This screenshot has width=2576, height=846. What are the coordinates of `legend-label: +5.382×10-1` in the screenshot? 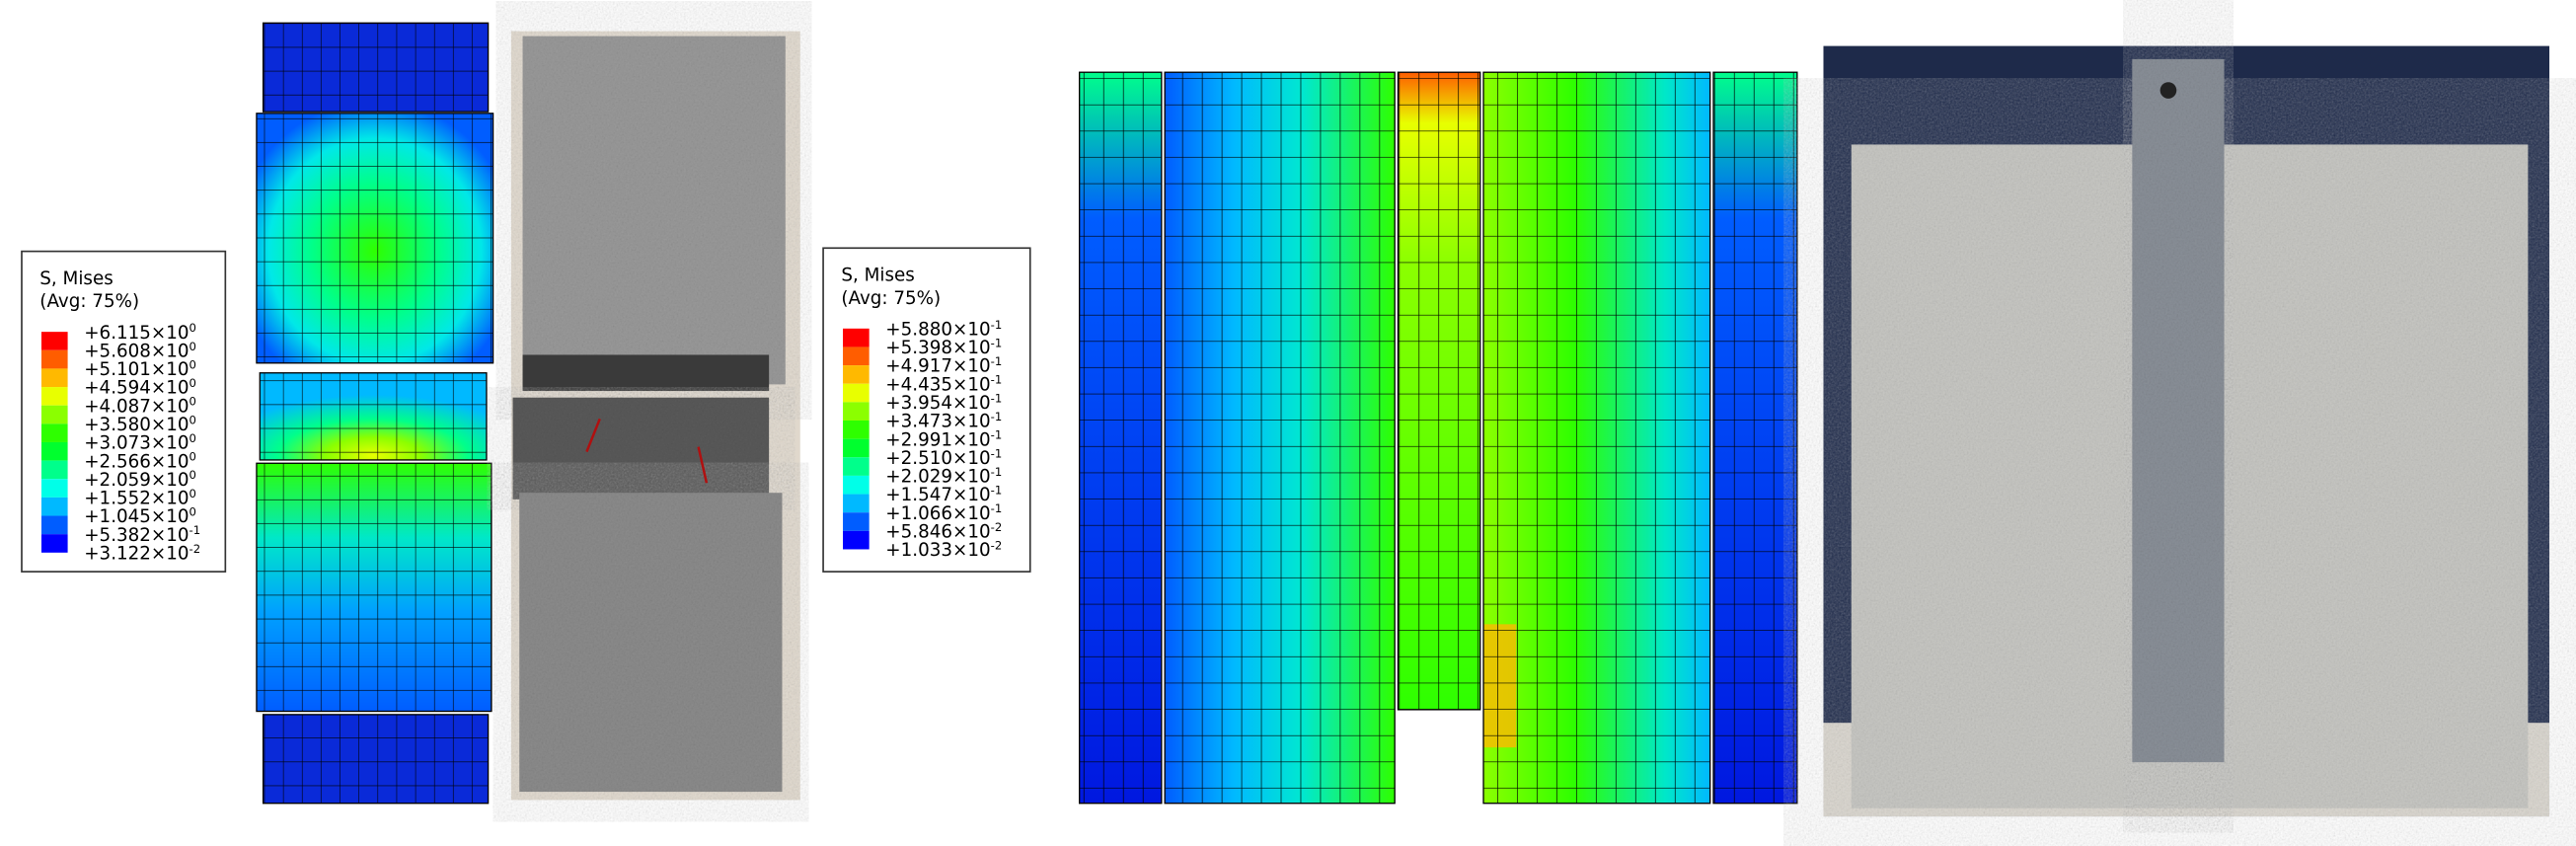 It's located at (142, 534).